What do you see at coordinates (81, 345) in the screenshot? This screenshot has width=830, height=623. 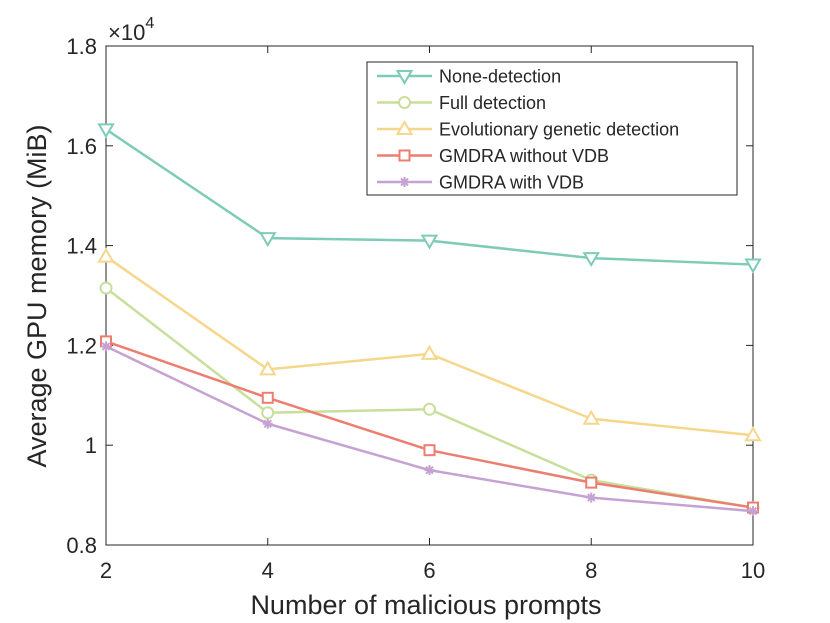 I see `y-tick-label: 1.2` at bounding box center [81, 345].